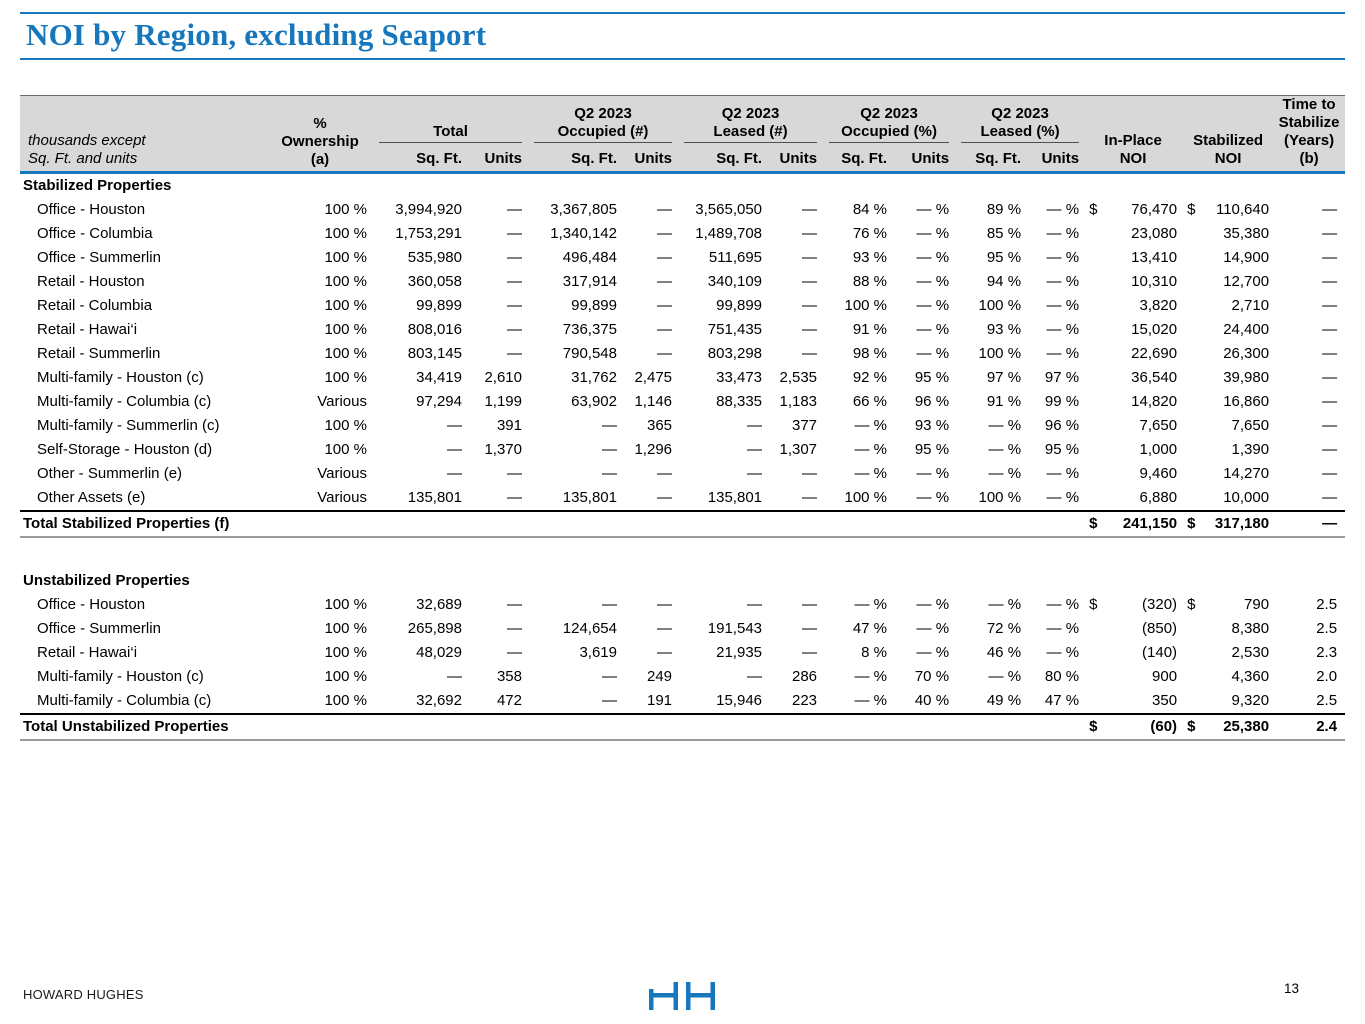 The image size is (1365, 1024). I want to click on row-label: Office - Houston, so click(91, 604).